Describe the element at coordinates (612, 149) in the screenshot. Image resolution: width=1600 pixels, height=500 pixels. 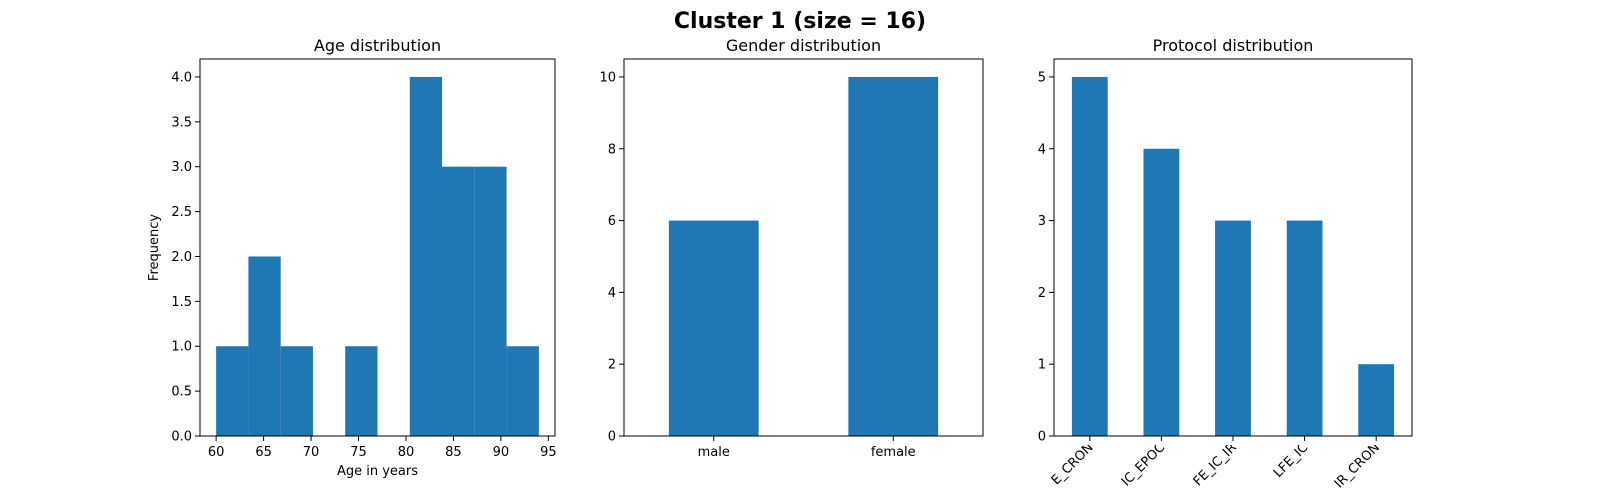
I see `y-tick-label: 8` at that location.